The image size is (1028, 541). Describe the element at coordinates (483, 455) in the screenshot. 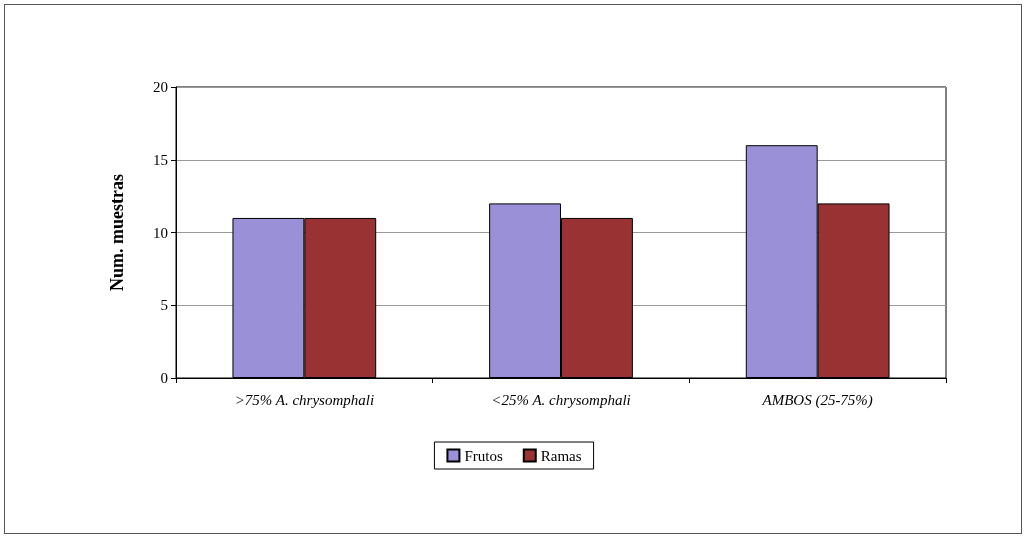

I see `legend-label: Frutos` at that location.